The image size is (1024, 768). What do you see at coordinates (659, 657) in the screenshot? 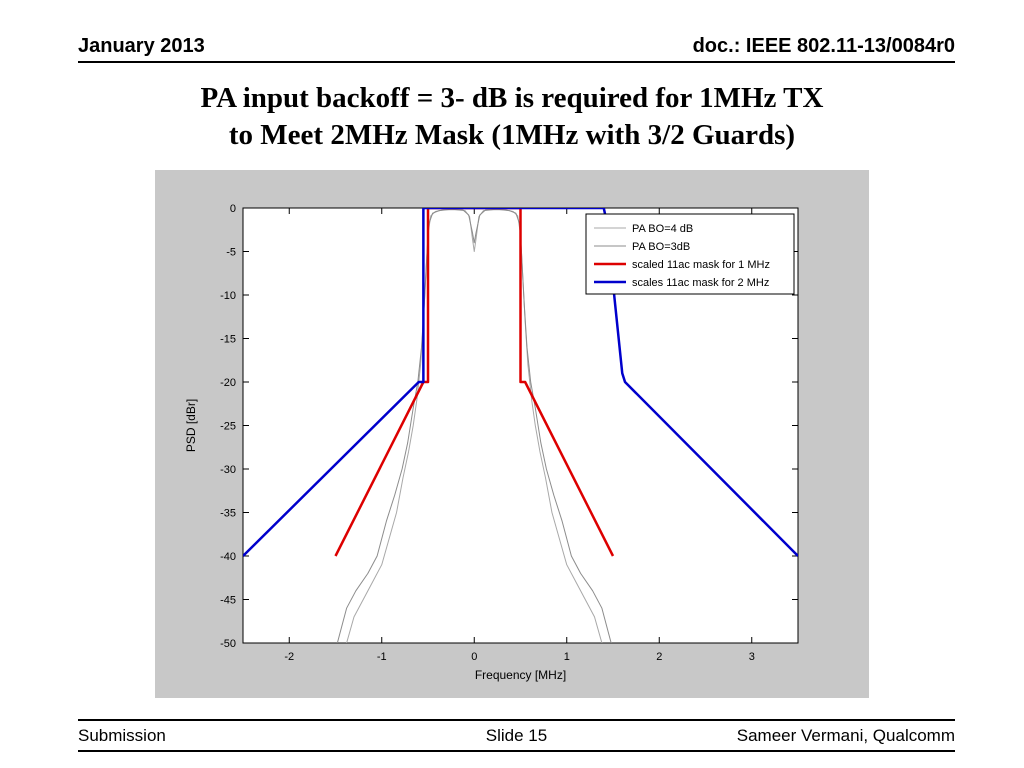
I see `svg-text: 2` at bounding box center [659, 657].